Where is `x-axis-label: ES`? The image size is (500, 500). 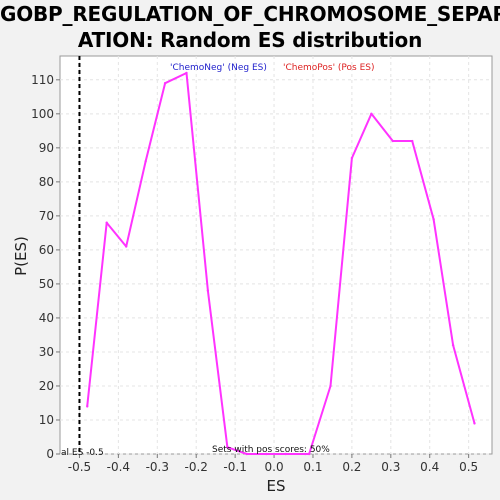
x-axis-label: ES is located at coordinates (276, 486).